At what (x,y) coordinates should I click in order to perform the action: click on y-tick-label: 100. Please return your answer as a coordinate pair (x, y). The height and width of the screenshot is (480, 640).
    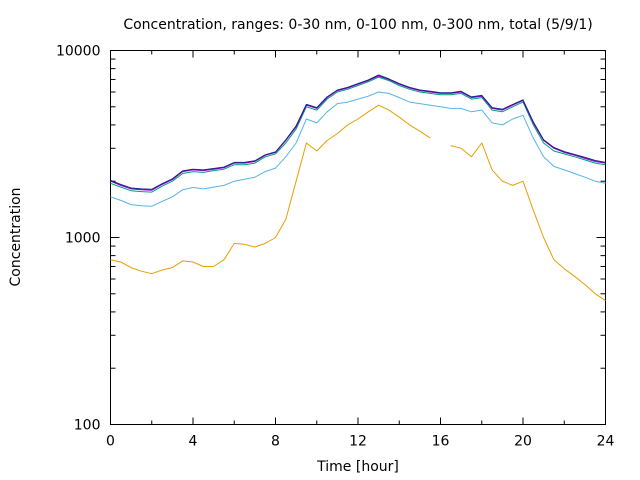
    Looking at the image, I should click on (87, 426).